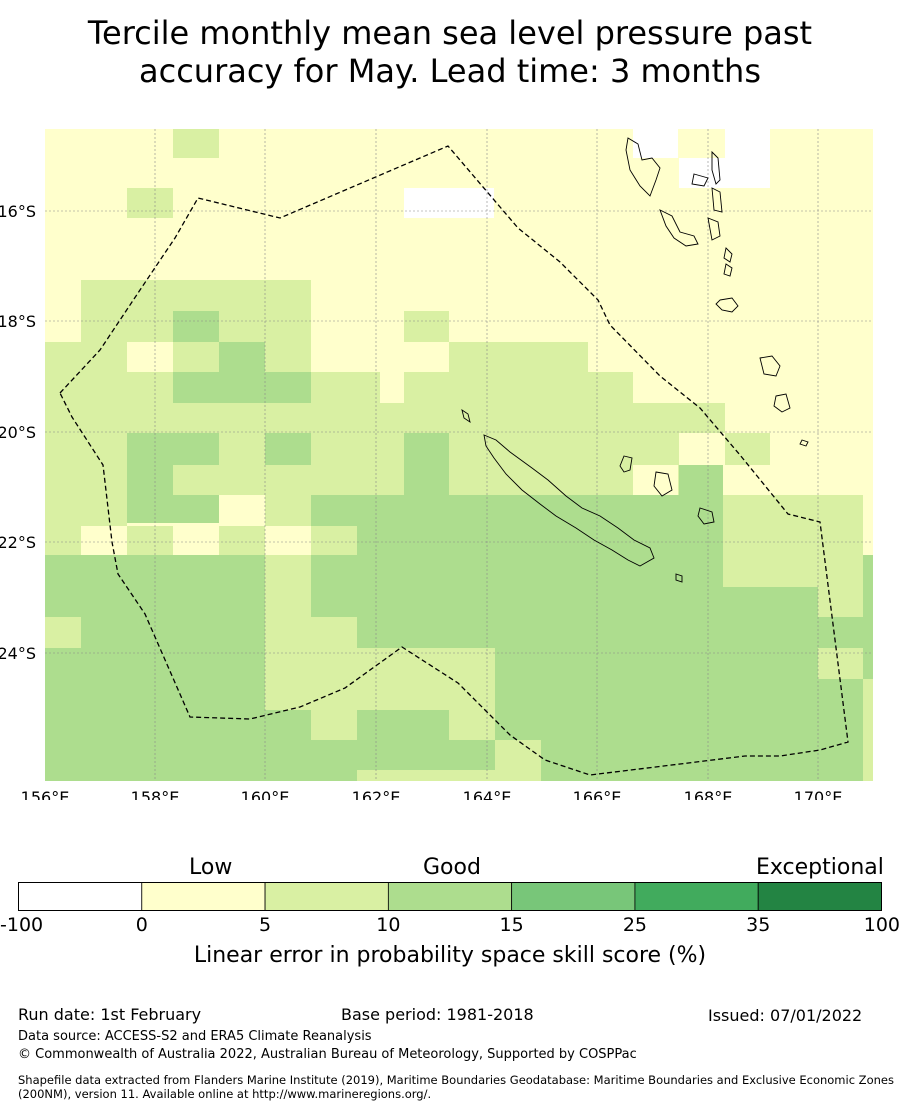 This screenshot has width=900, height=1110. What do you see at coordinates (699, 261) in the screenshot?
I see `vanuatu-central` at bounding box center [699, 261].